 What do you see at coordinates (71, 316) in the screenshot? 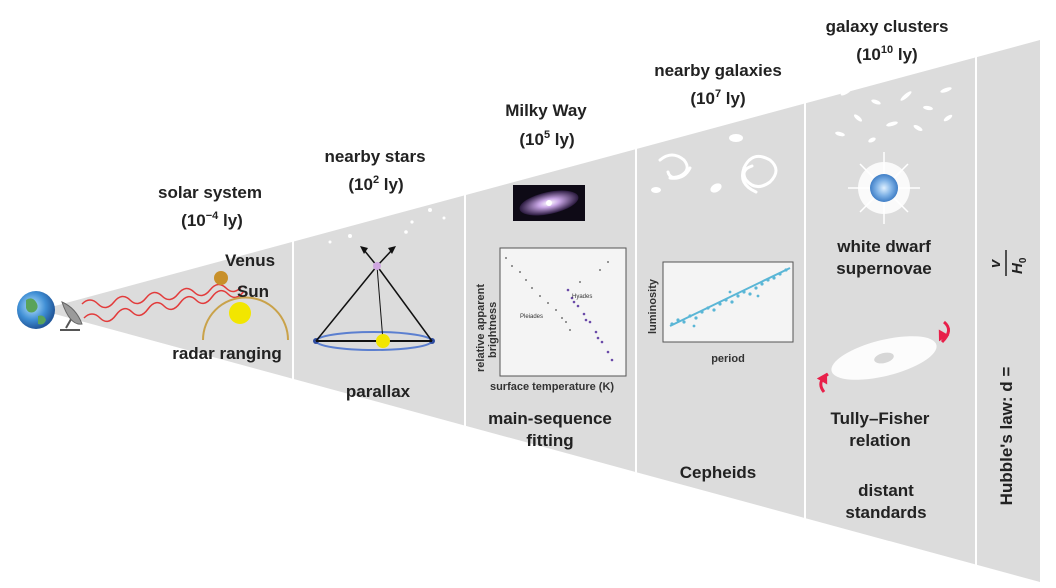
I see `radar-dish-icon` at bounding box center [71, 316].